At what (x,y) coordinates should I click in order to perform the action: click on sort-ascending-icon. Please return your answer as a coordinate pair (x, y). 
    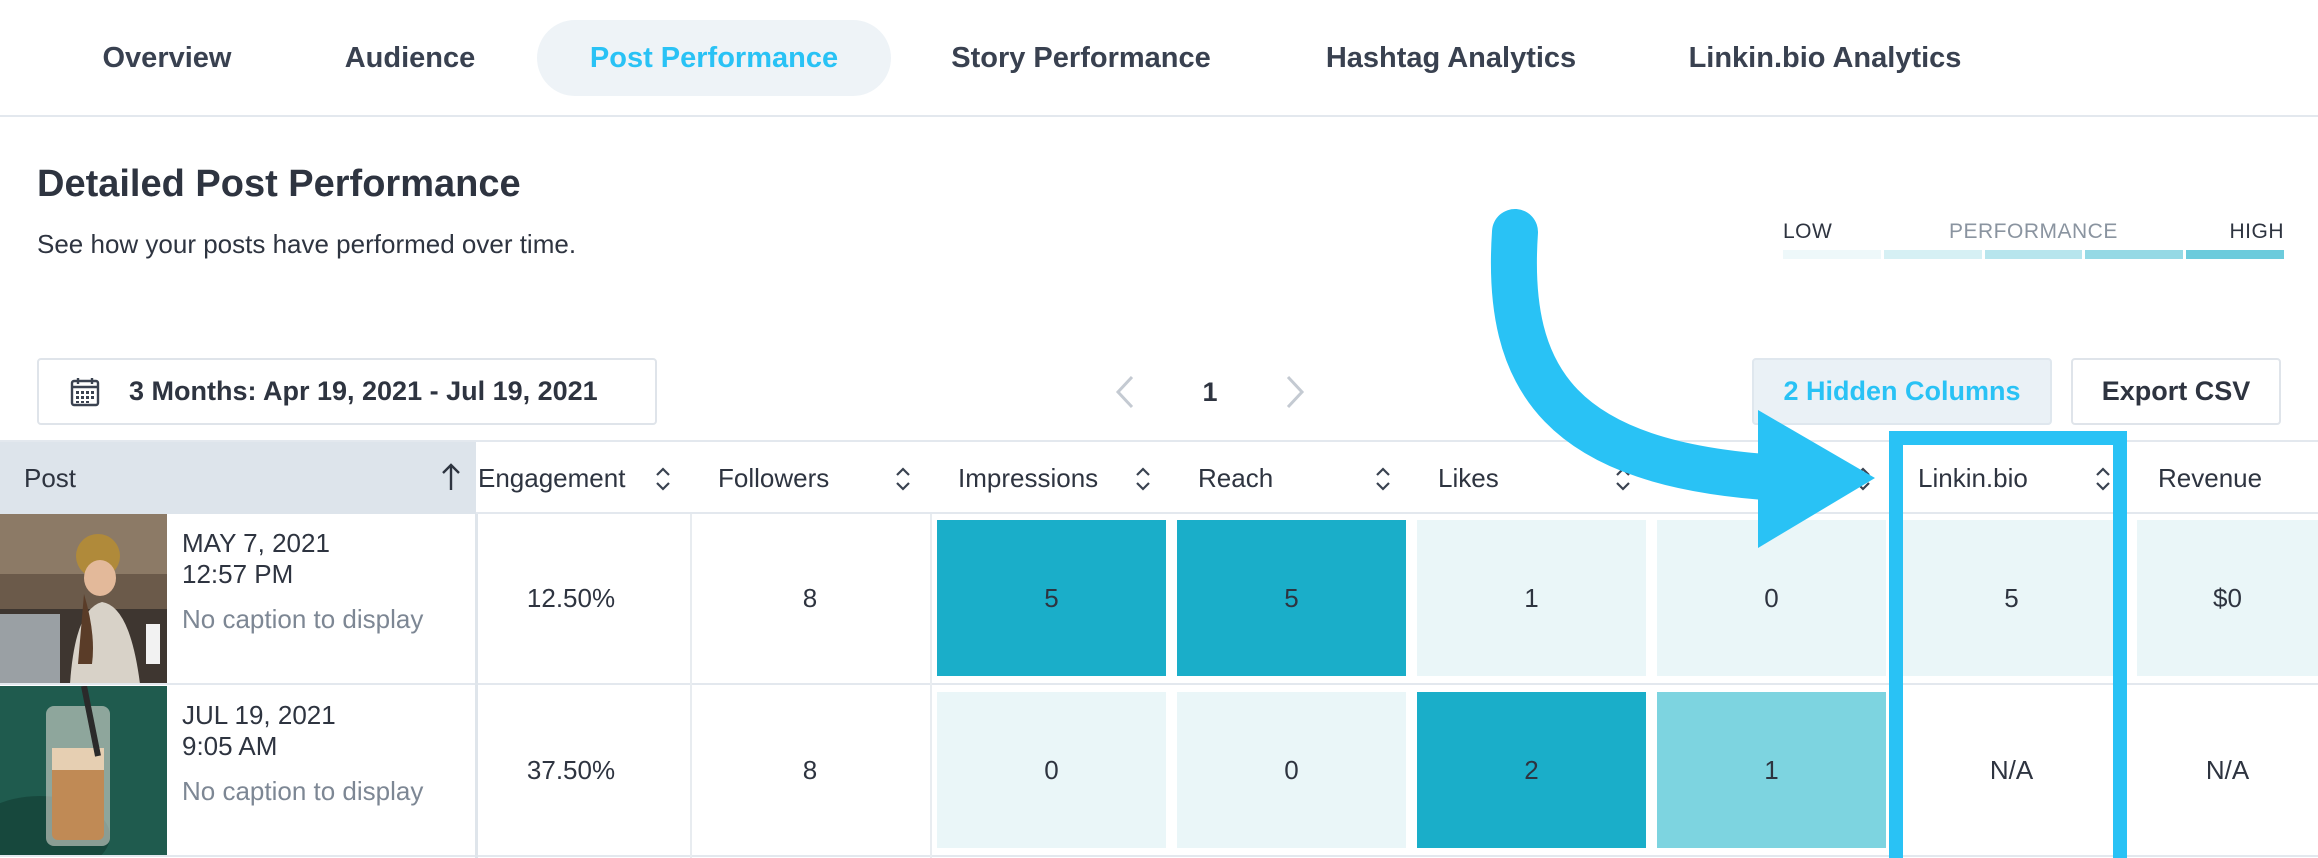
    Looking at the image, I should click on (451, 476).